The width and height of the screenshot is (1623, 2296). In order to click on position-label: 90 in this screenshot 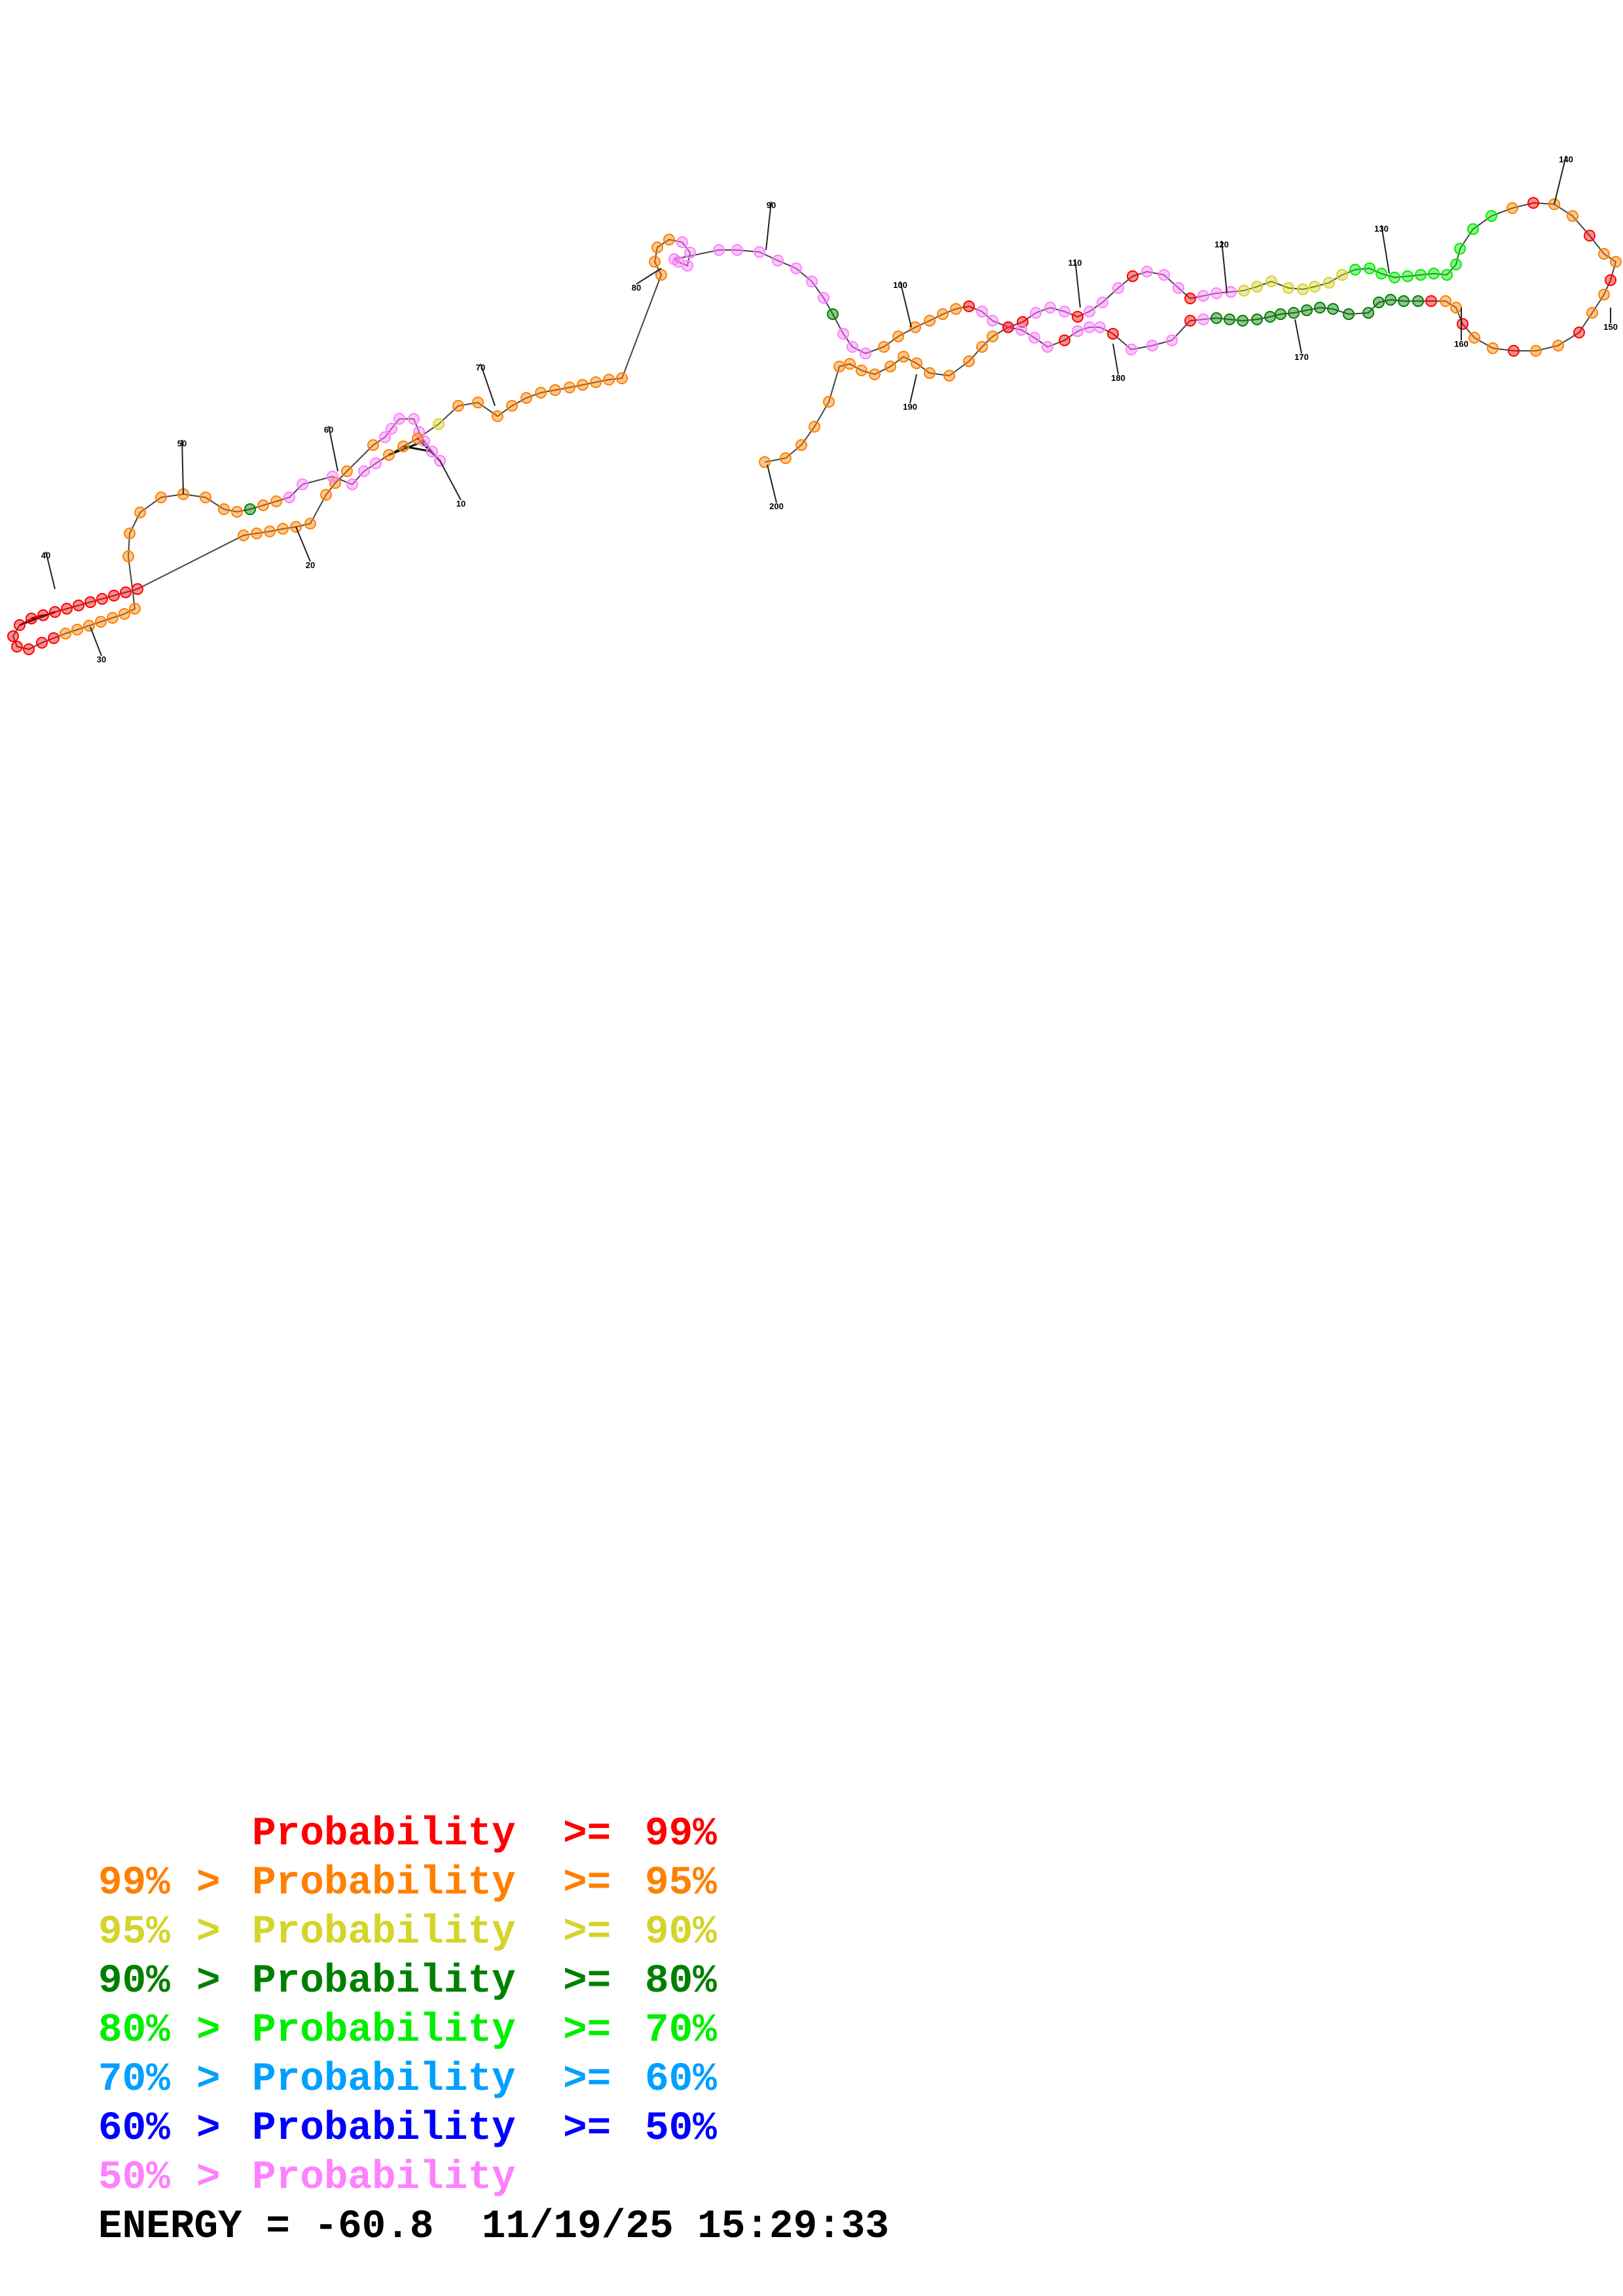, I will do `click(771, 205)`.